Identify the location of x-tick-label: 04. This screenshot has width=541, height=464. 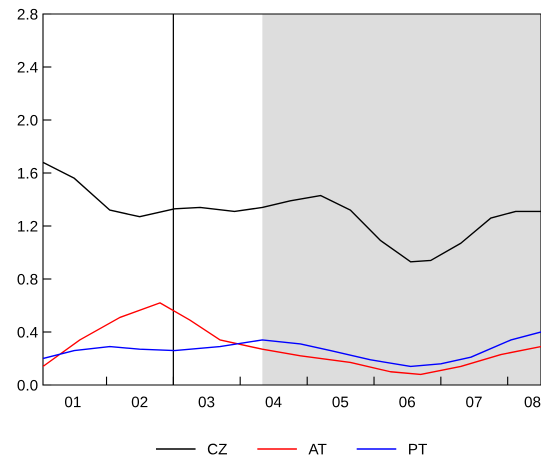
(274, 402).